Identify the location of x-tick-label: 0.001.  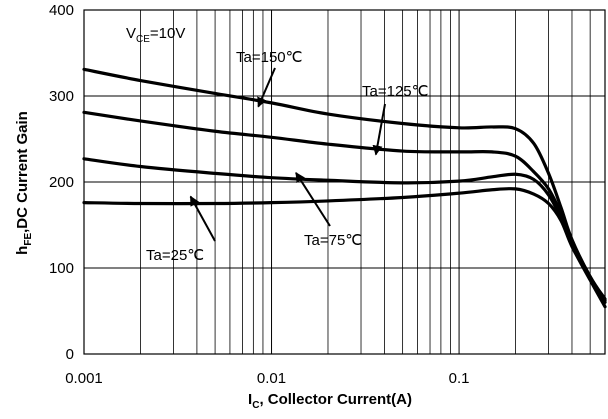
(84, 378).